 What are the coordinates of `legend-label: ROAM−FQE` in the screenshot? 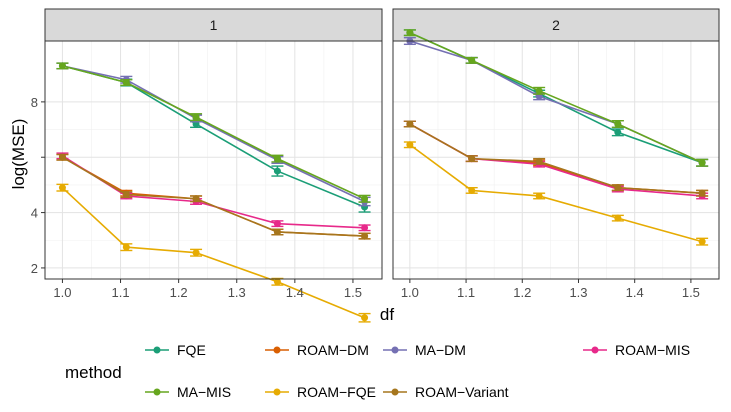 It's located at (336, 392).